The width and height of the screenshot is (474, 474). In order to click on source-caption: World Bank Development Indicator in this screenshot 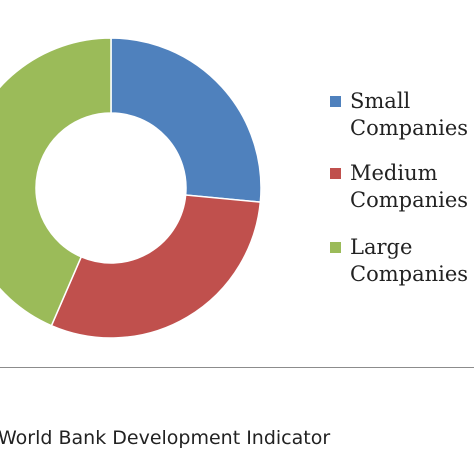, I will do `click(165, 438)`.